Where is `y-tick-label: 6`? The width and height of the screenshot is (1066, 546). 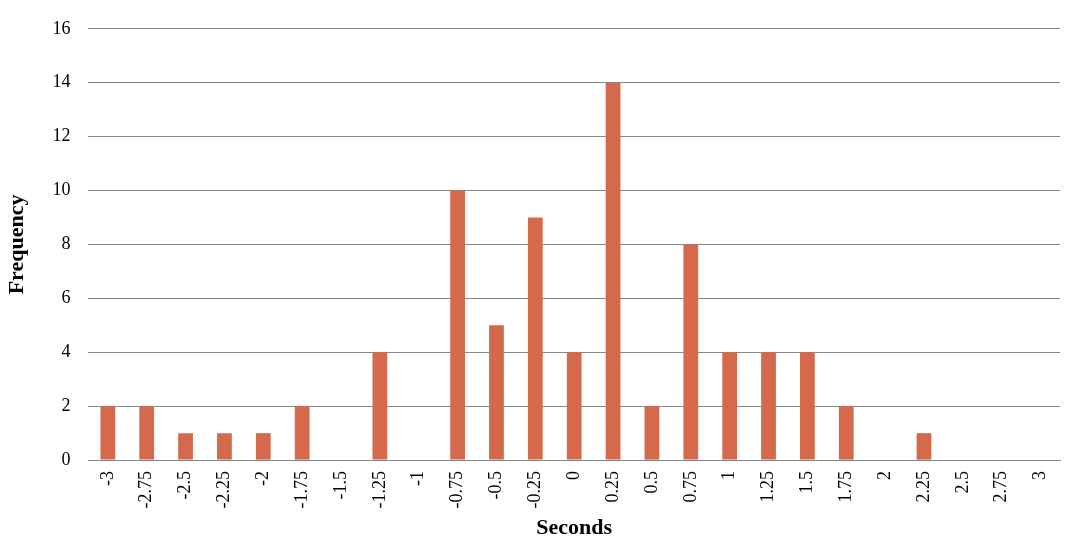
y-tick-label: 6 is located at coordinates (66, 297).